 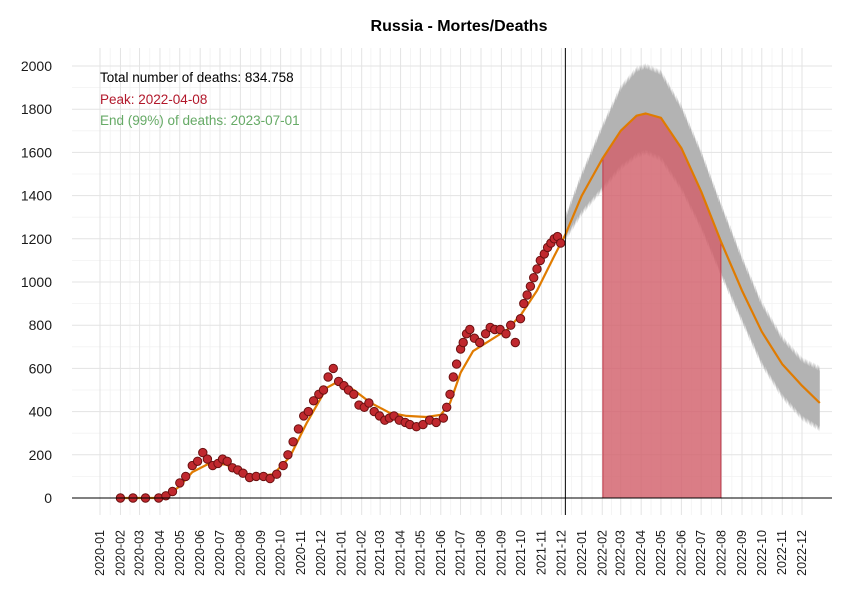 I want to click on chart-title: Russia - Mortes/Deaths, so click(x=459, y=26).